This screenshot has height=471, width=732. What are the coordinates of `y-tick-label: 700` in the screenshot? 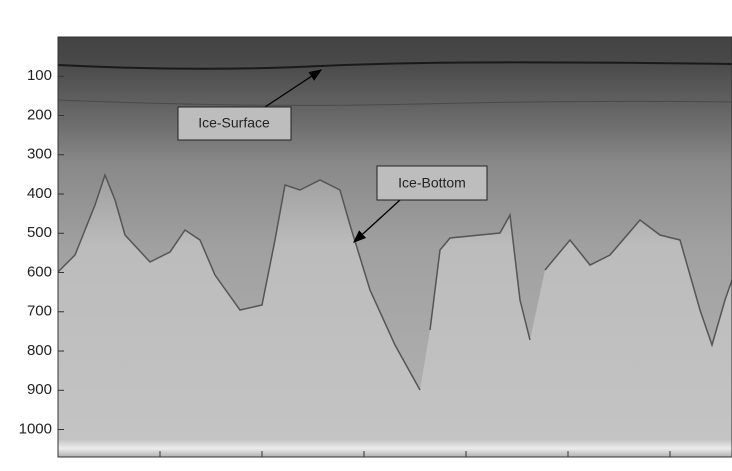 It's located at (39, 311).